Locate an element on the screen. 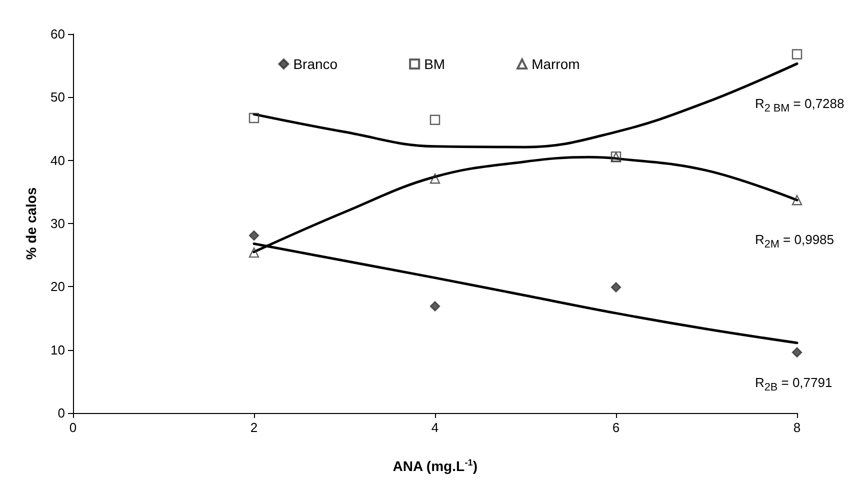 The width and height of the screenshot is (858, 496). x-tick-label: 0 is located at coordinates (73, 427).